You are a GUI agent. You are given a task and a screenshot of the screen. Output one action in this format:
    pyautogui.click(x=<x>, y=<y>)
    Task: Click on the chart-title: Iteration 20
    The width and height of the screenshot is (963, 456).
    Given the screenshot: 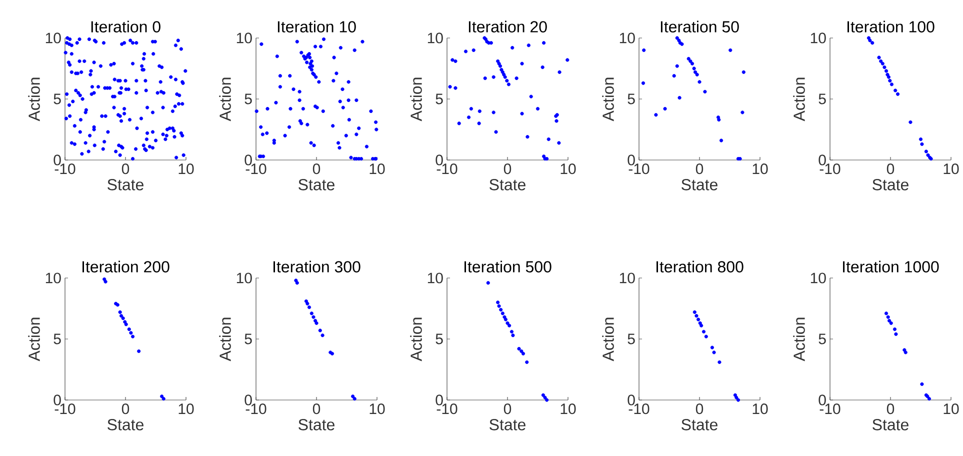 What is the action you would take?
    pyautogui.click(x=507, y=26)
    